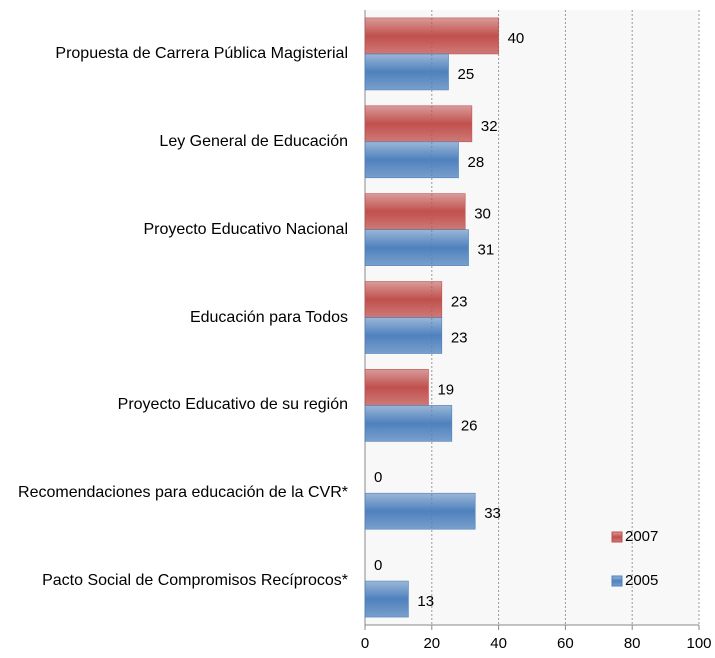 This screenshot has width=715, height=658. Describe the element at coordinates (253, 141) in the screenshot. I see `category-label: Ley General de Educación` at that location.